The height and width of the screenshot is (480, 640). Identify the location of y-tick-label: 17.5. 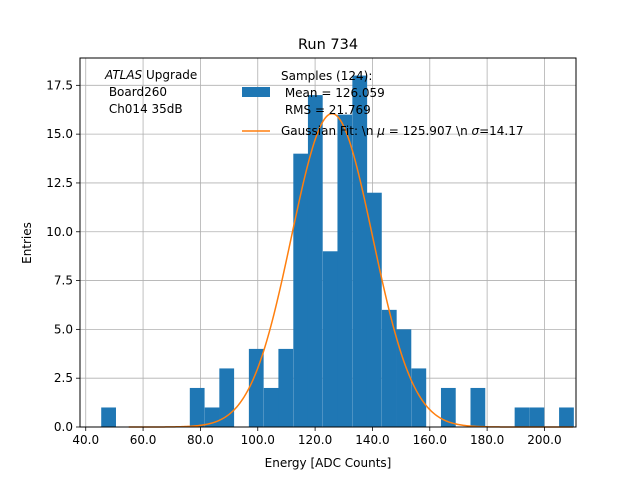
(59, 85).